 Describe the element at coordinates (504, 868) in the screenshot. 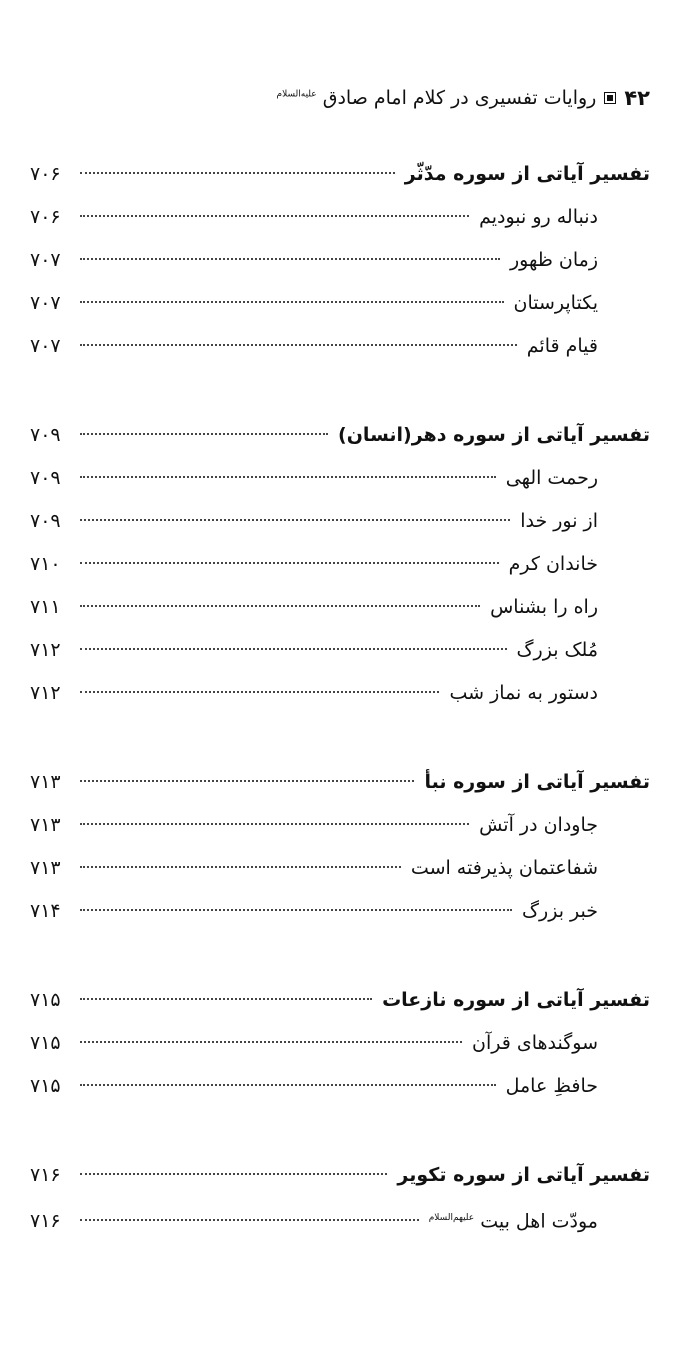

I see `entry-title: شفاعتمان پذیرفته است` at that location.